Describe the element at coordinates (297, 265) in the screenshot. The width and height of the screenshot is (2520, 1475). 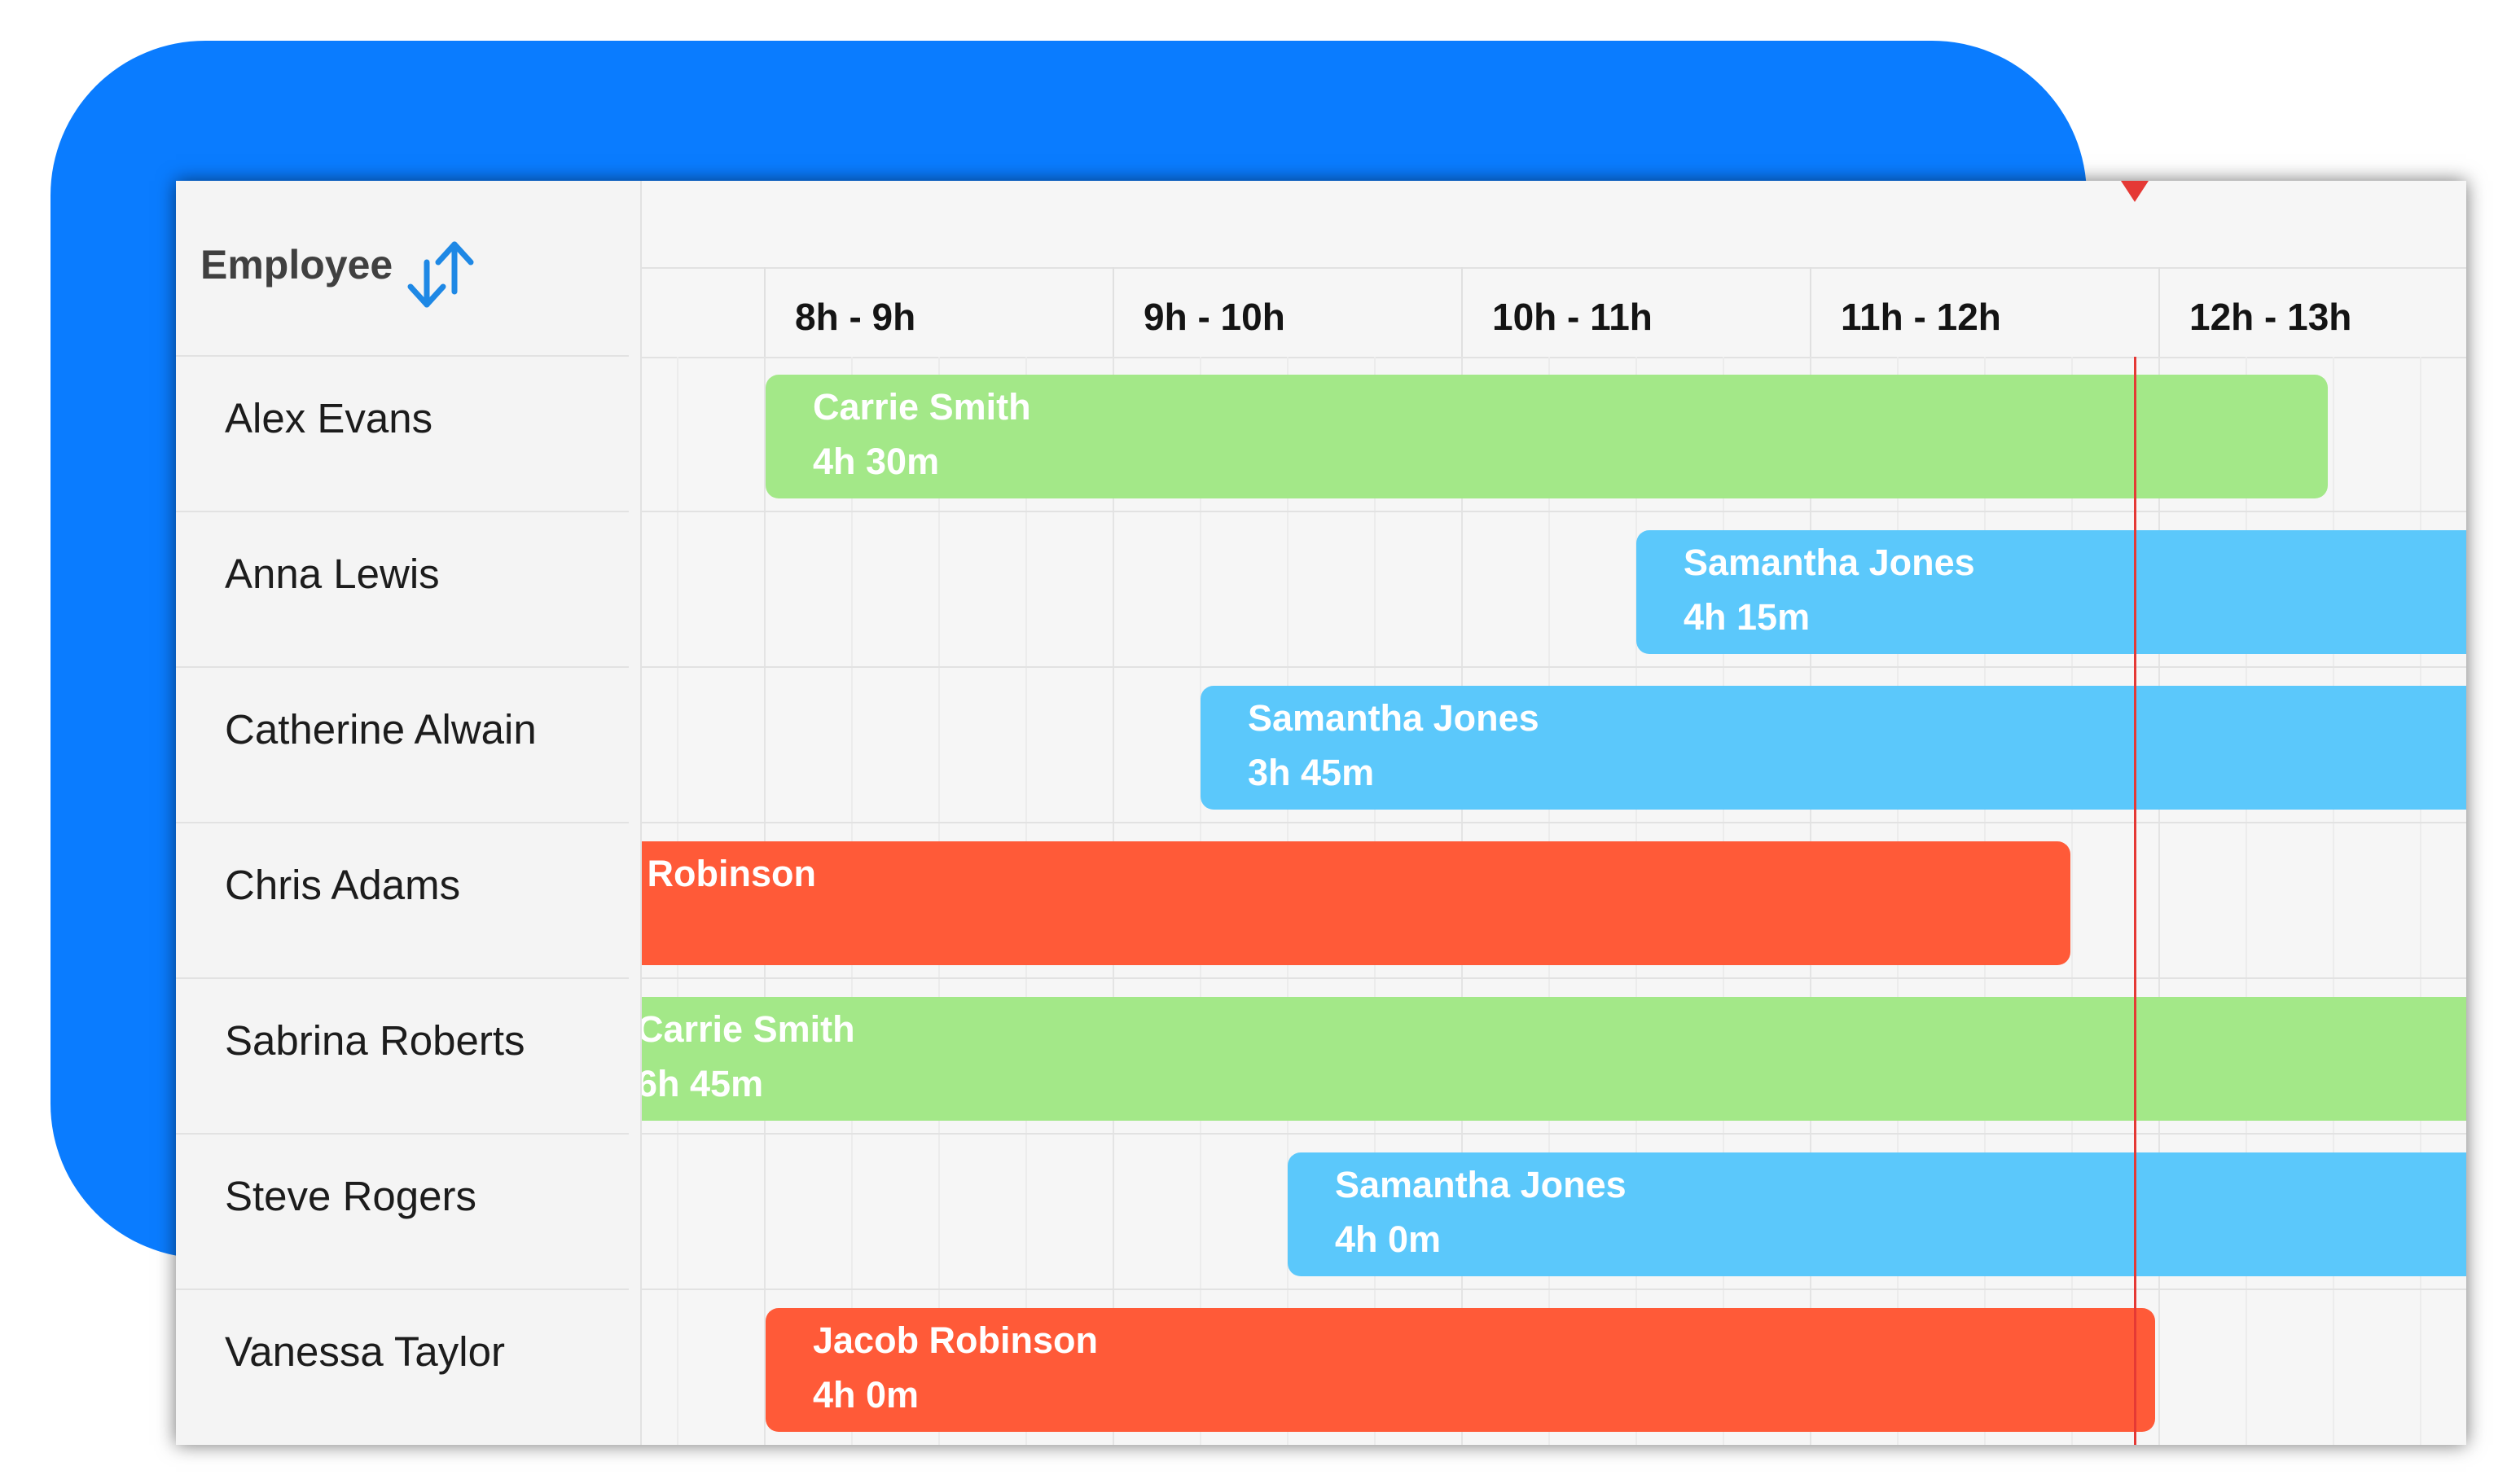
I see `employee-header-label: Employee` at that location.